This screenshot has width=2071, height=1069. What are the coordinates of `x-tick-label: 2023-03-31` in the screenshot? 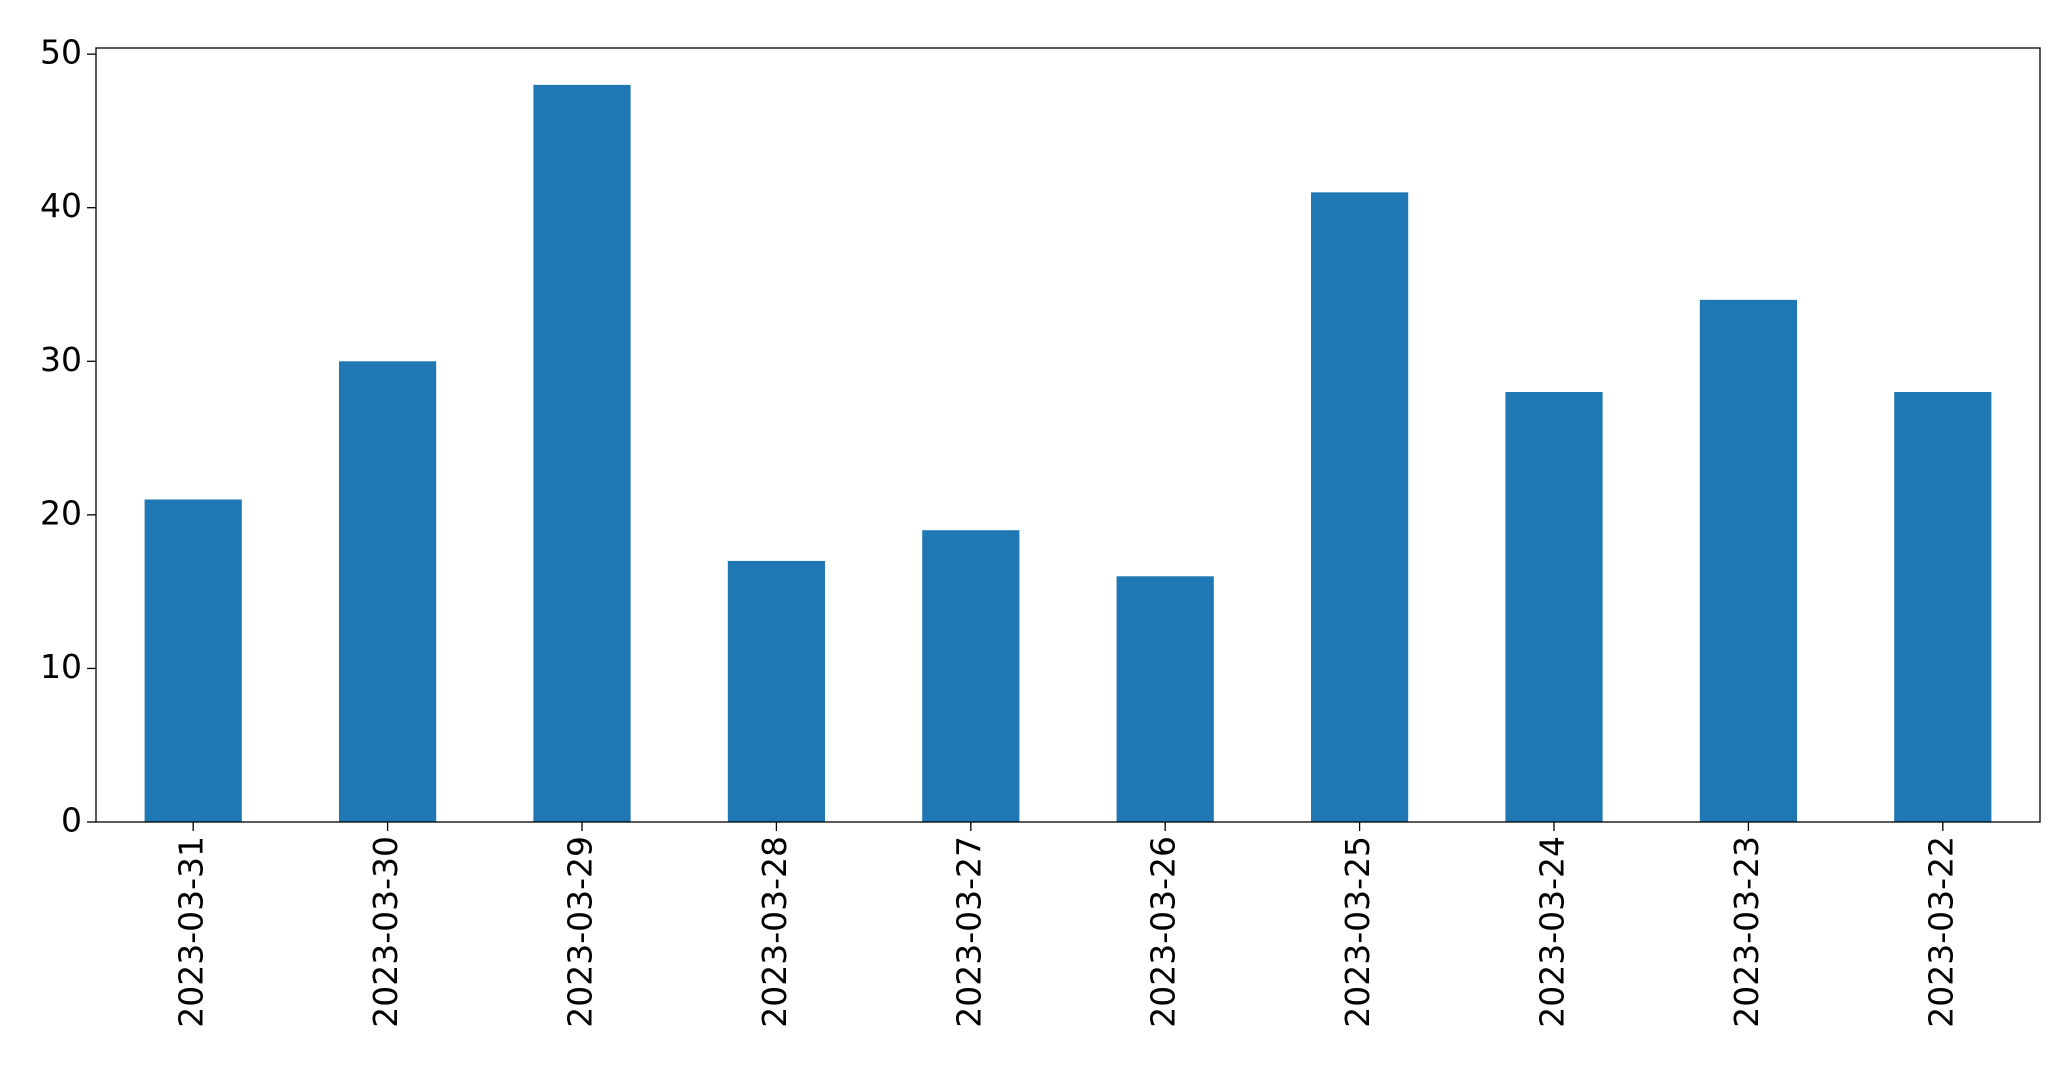 It's located at (191, 932).